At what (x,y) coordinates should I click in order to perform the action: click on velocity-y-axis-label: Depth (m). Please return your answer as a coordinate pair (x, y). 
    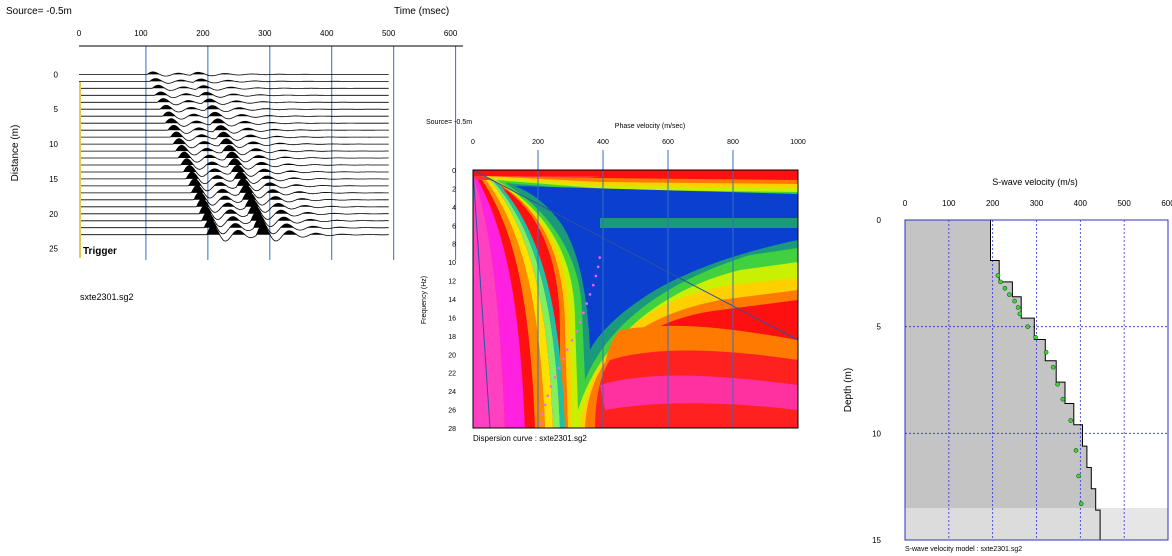
    Looking at the image, I should click on (848, 390).